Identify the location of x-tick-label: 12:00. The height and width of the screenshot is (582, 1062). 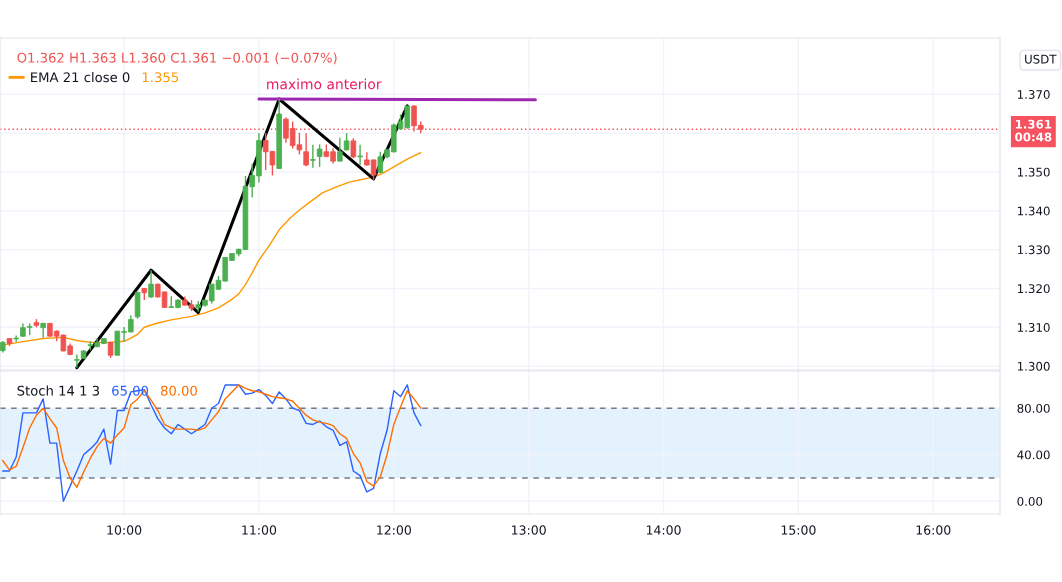
(394, 530).